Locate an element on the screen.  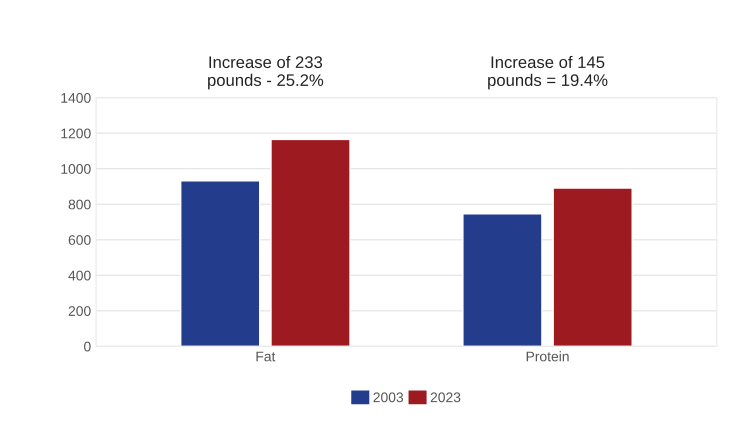
y-tick-label: 800 is located at coordinates (79, 205).